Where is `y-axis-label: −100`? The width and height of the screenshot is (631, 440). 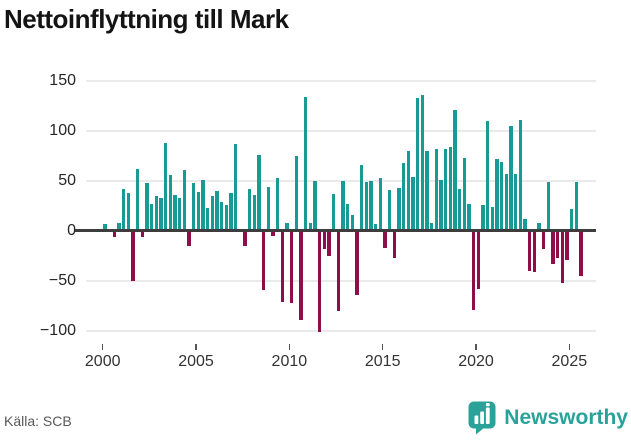
y-axis-label: −100 is located at coordinates (57, 330).